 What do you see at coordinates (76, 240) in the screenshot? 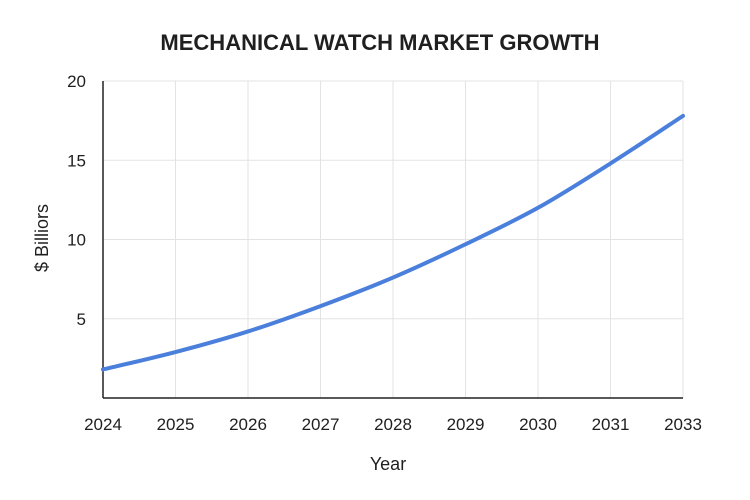
I see `y-tick-label: 10` at bounding box center [76, 240].